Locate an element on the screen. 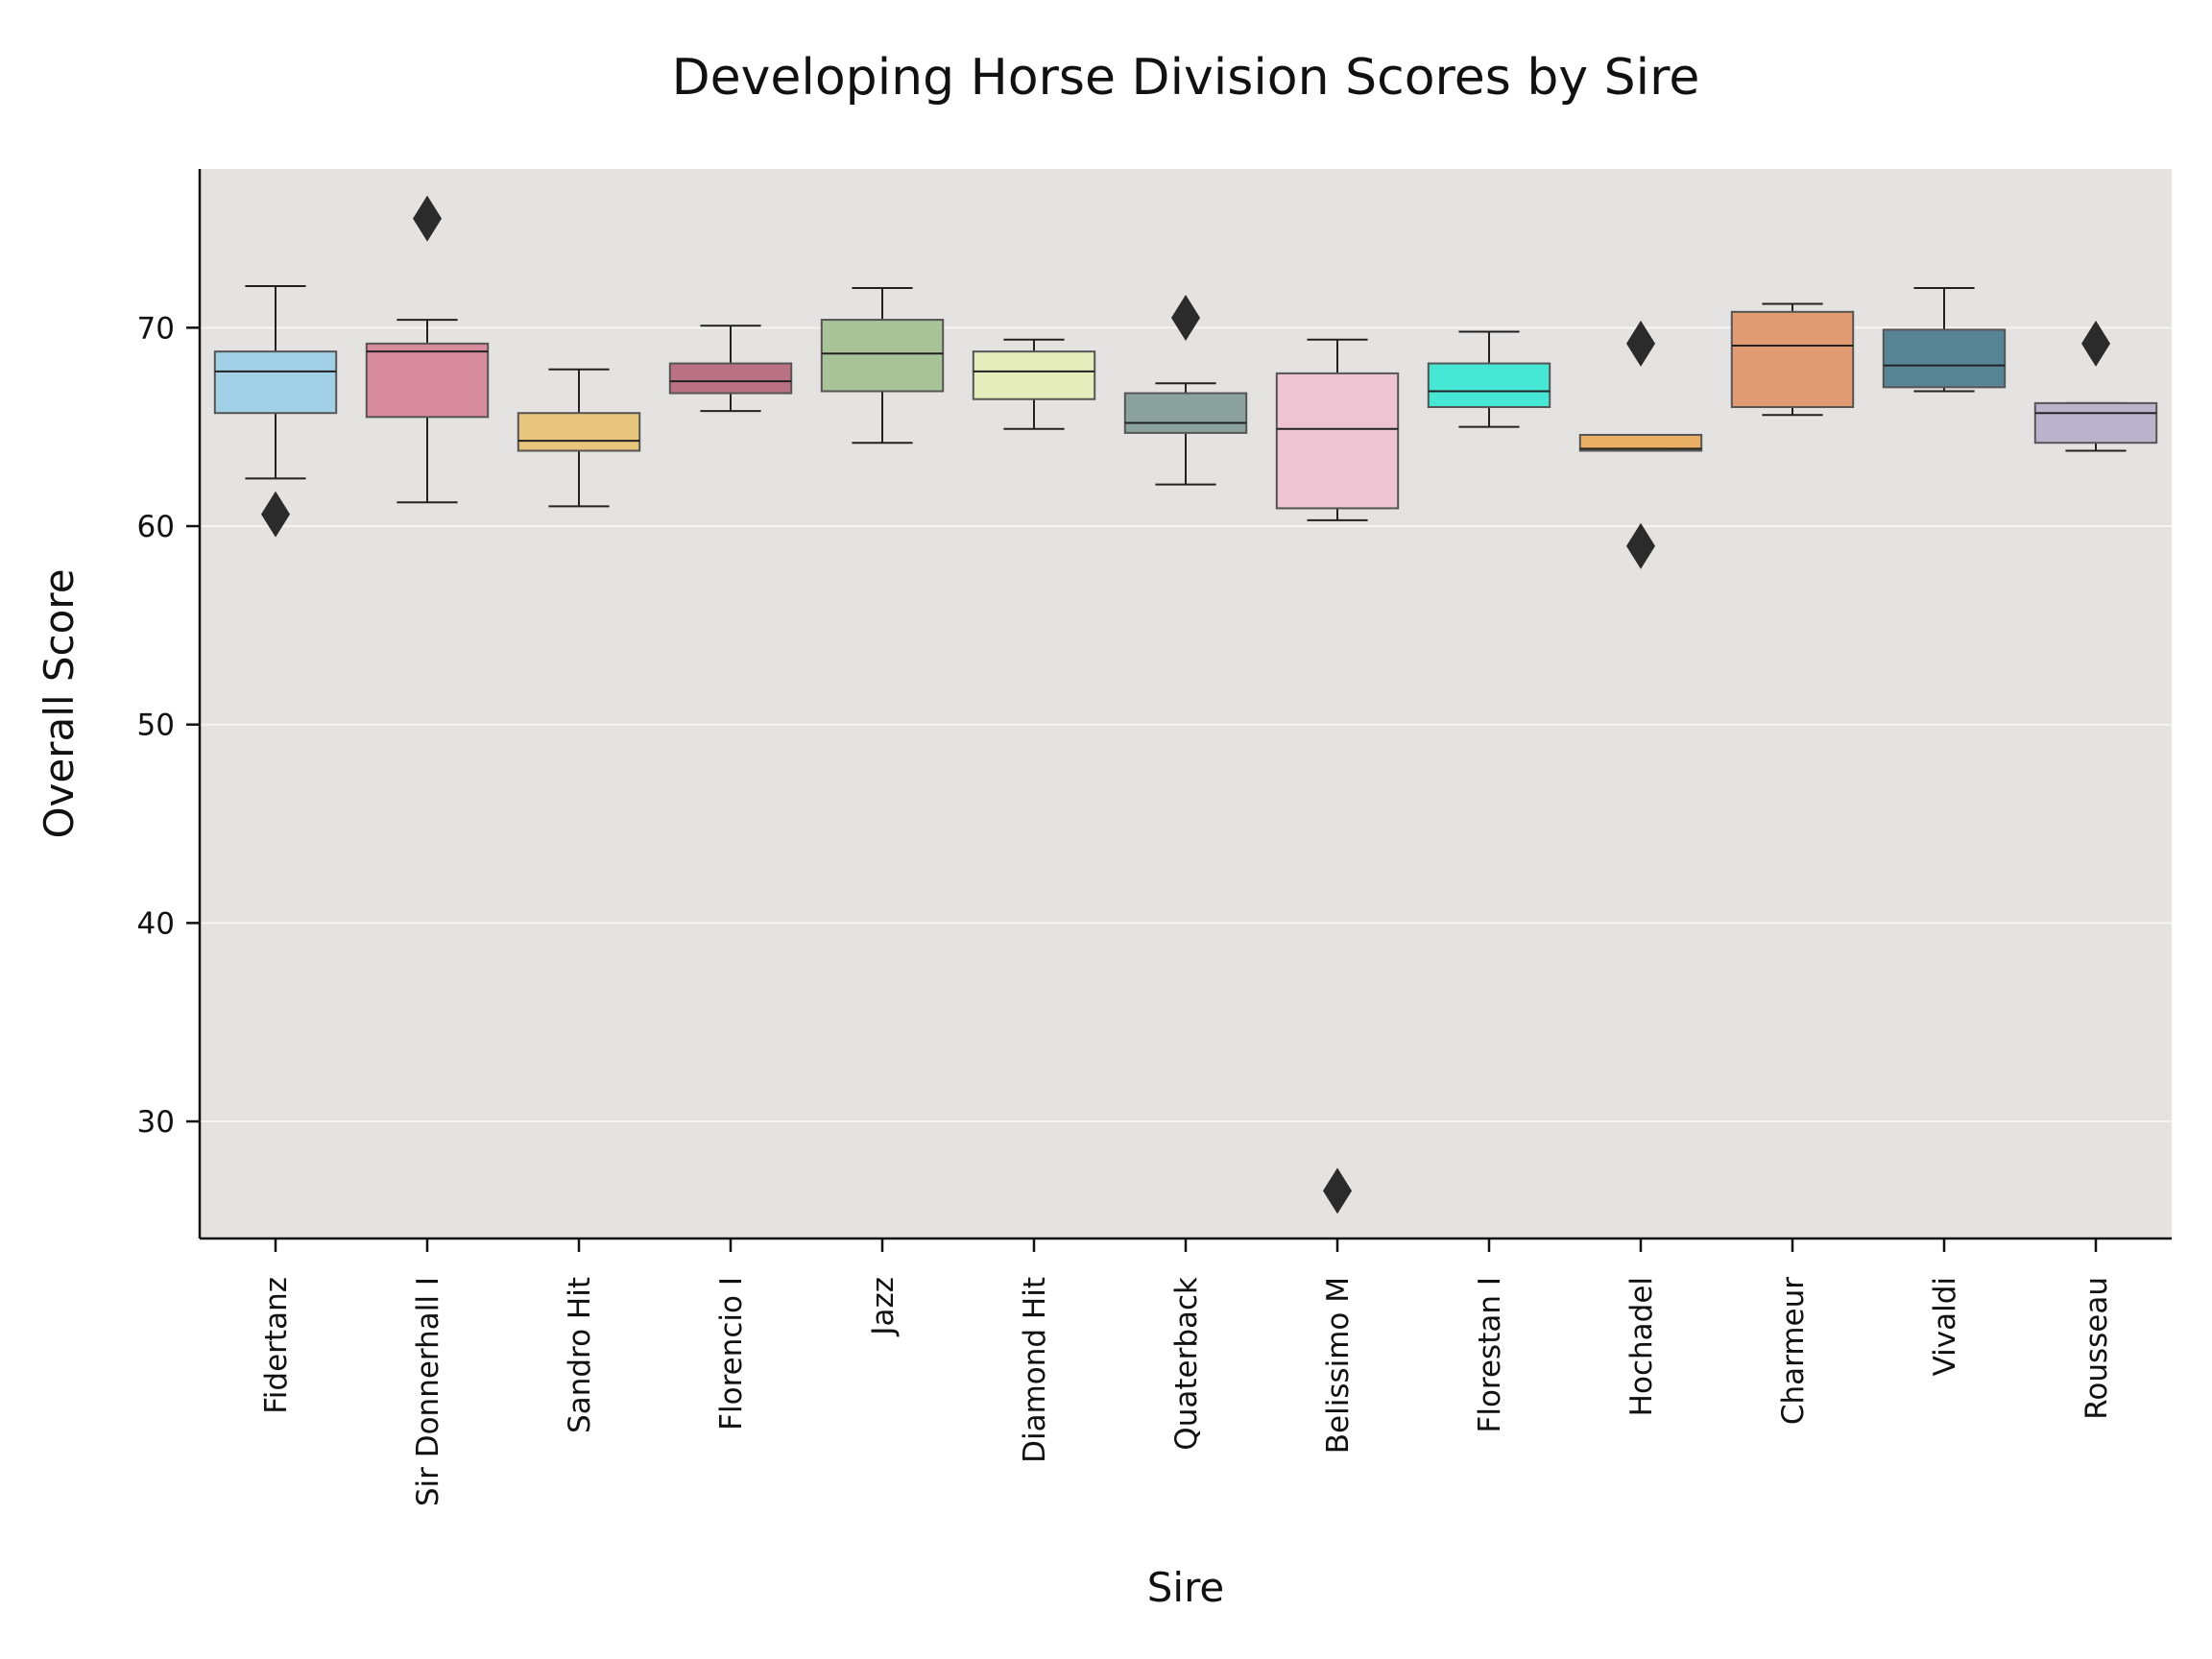 The height and width of the screenshot is (1659, 2212). x-axis-label: Sire is located at coordinates (1186, 1588).